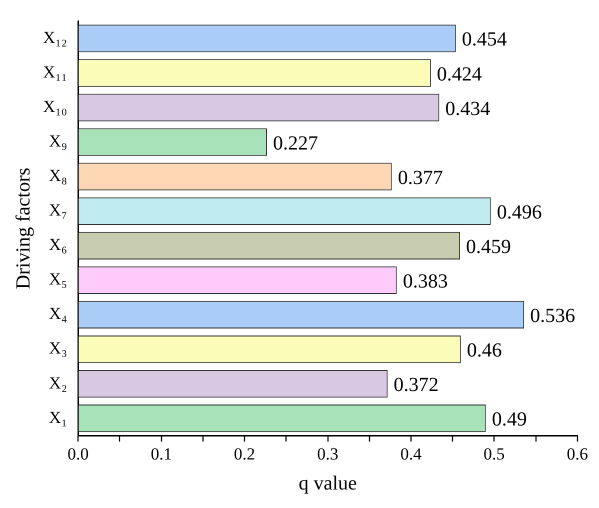  I want to click on x-axis-title: q value, so click(328, 483).